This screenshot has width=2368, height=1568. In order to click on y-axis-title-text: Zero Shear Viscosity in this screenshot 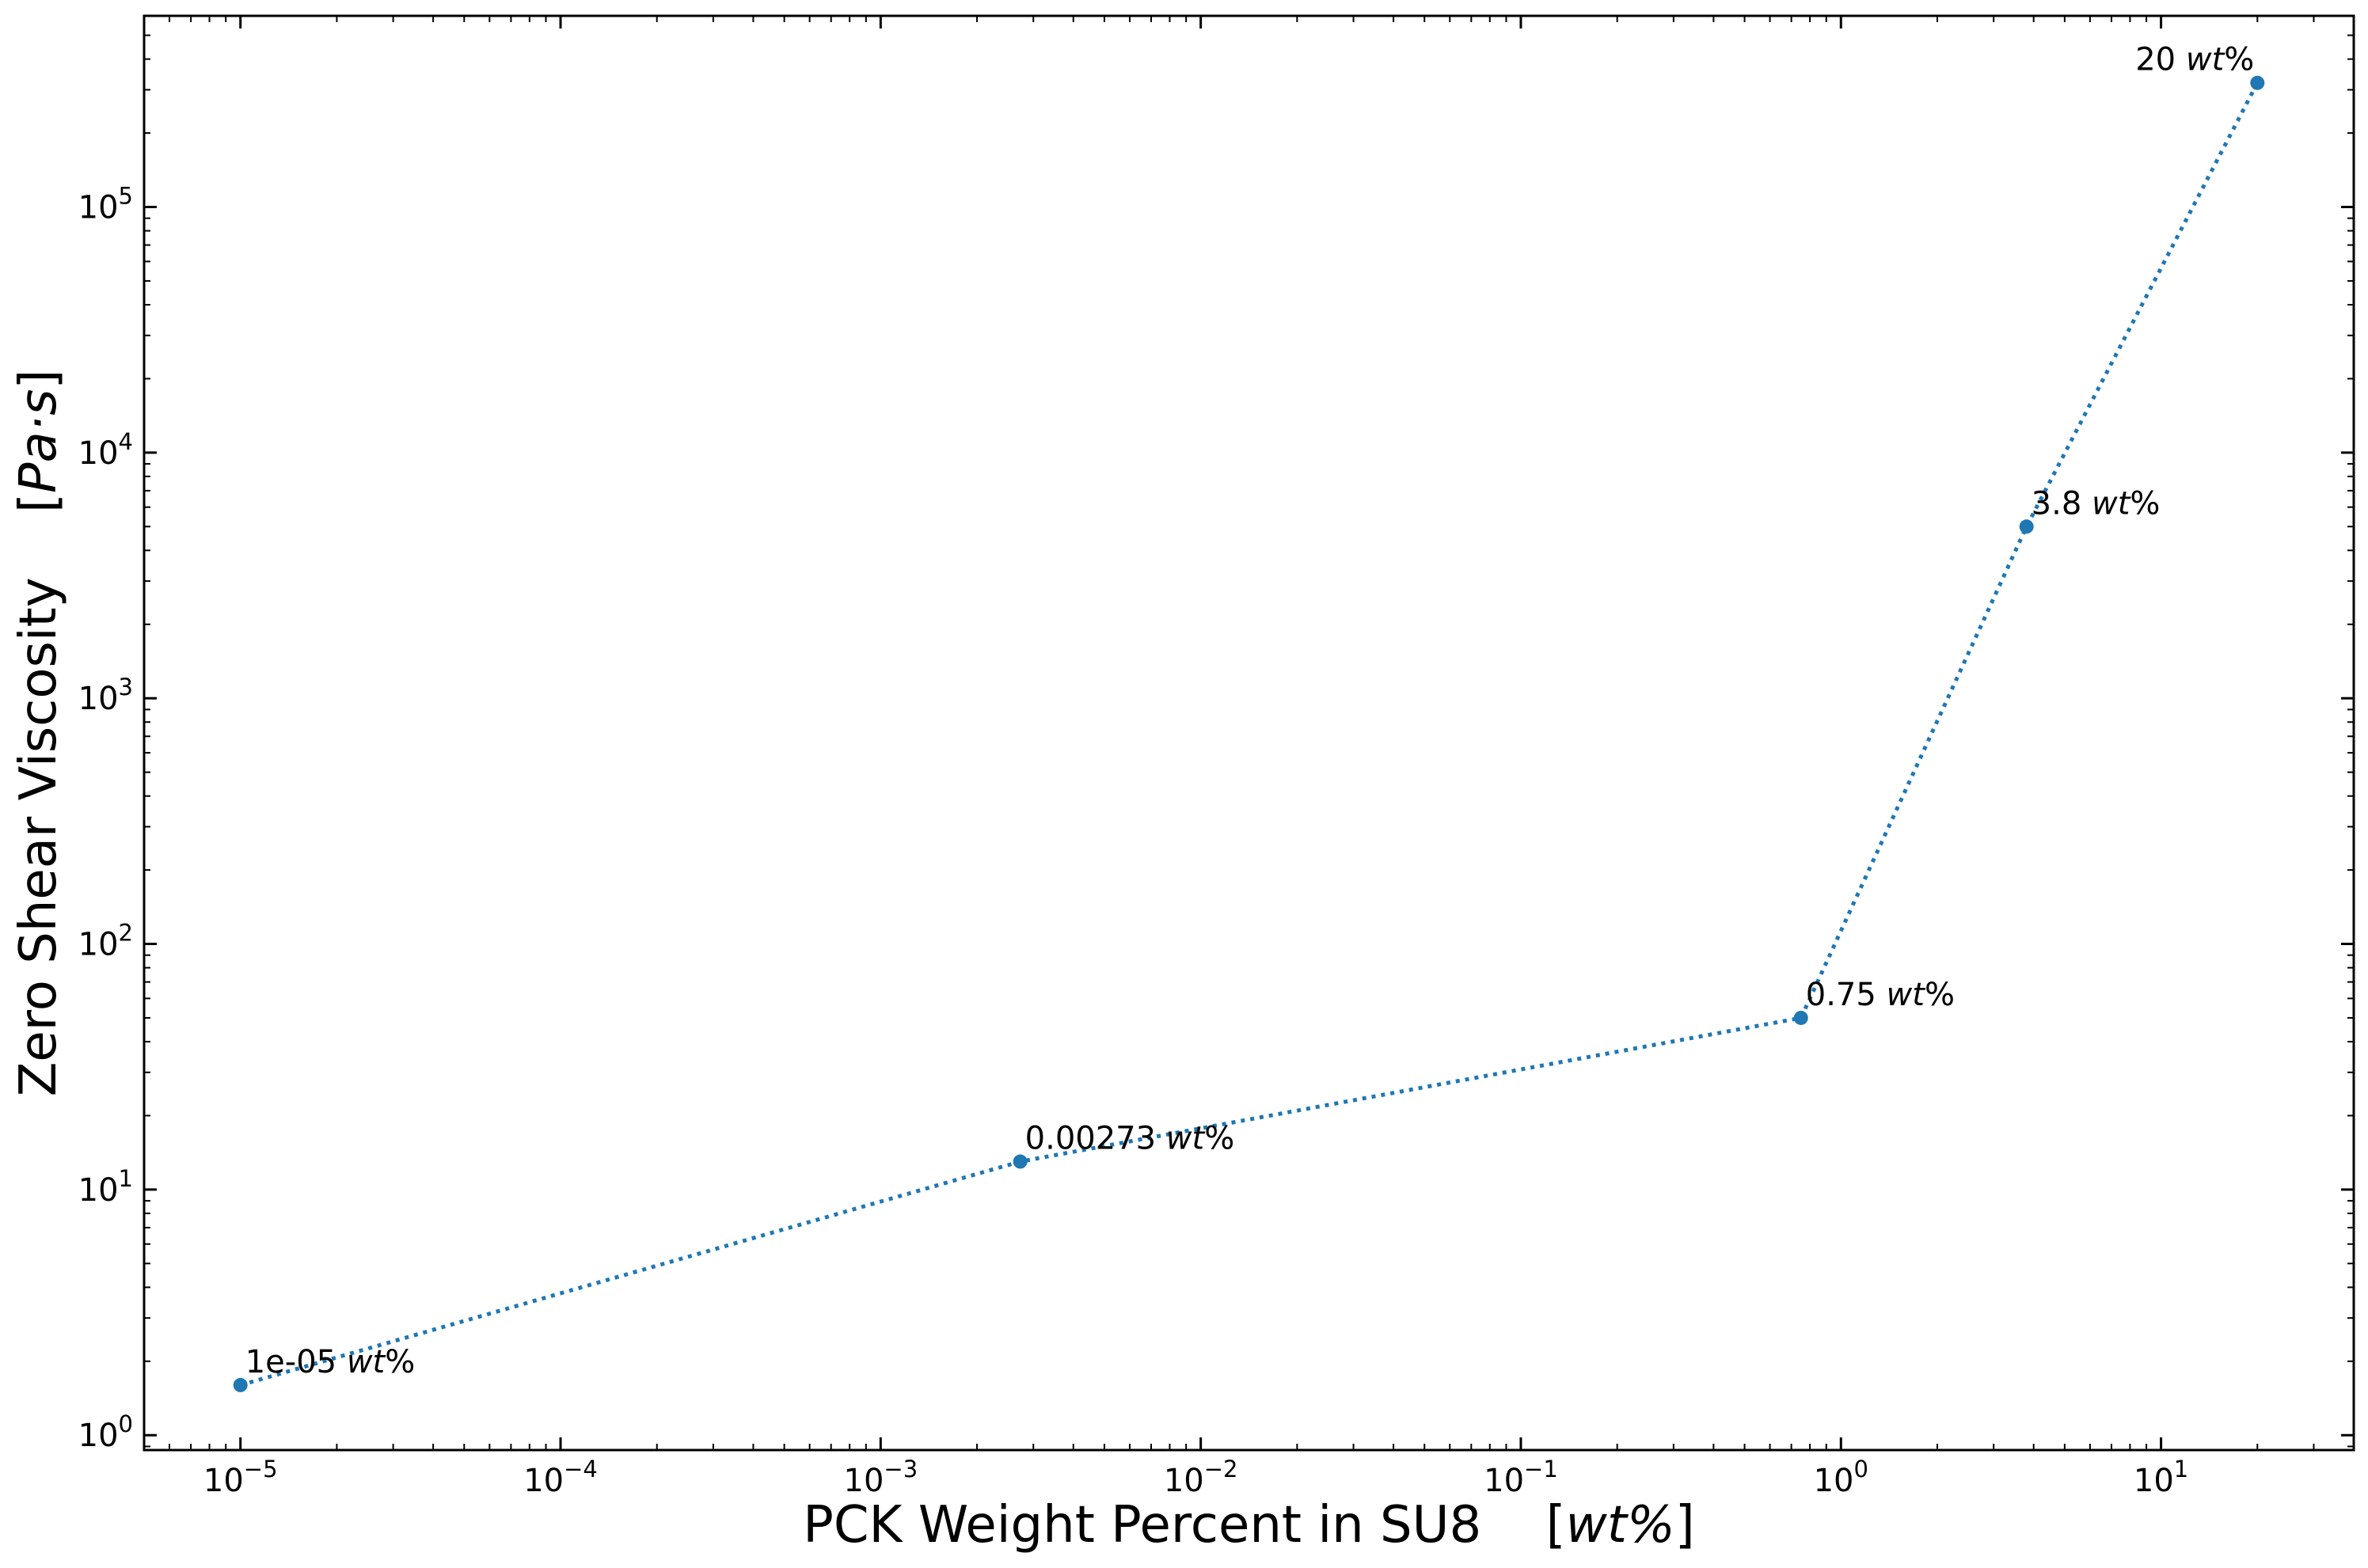, I will do `click(39, 836)`.